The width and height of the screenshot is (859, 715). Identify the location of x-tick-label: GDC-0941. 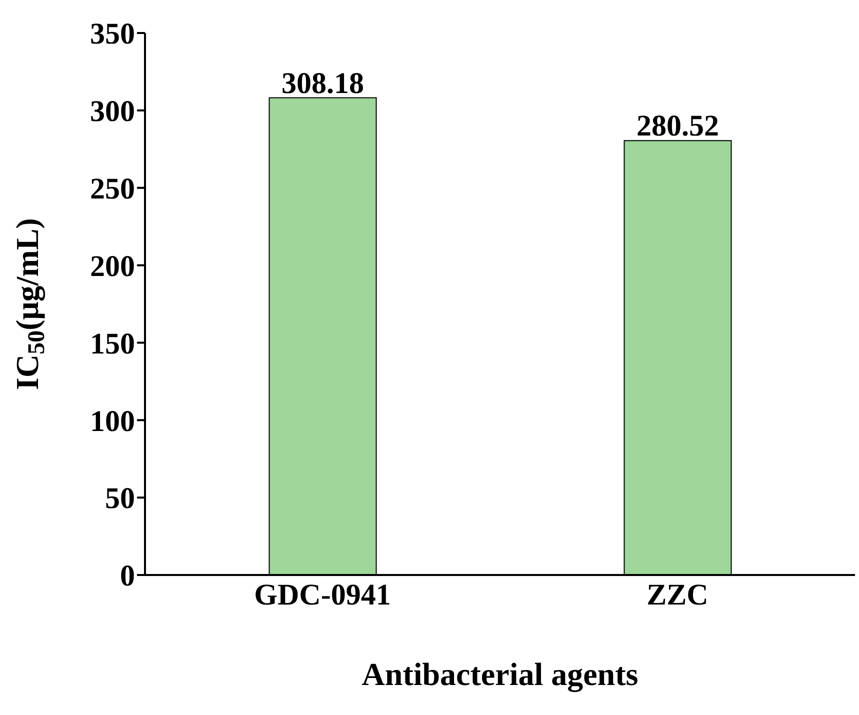
(322, 595).